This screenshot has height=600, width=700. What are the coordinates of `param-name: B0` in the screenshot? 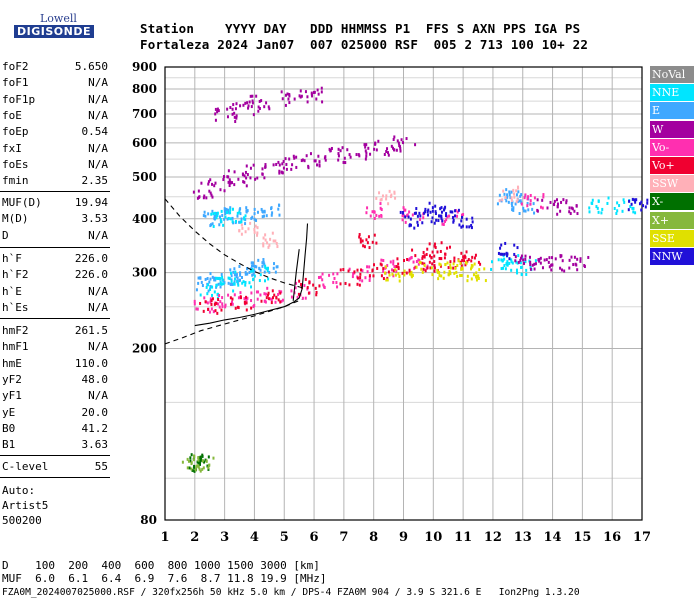 It's located at (9, 428).